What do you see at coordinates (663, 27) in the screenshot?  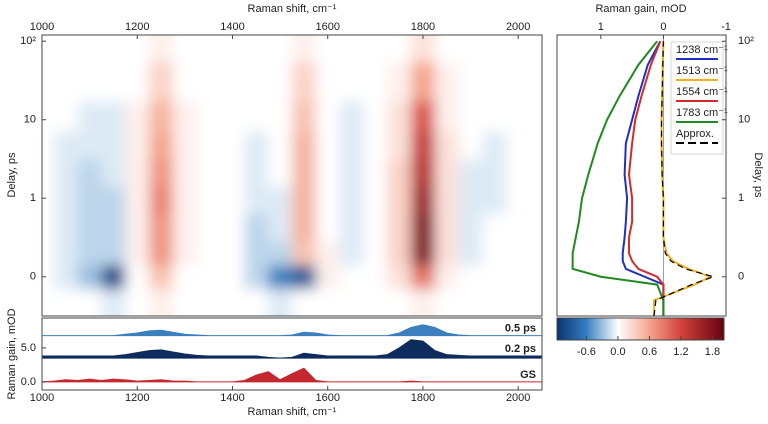 I see `x-tick-label: 0` at bounding box center [663, 27].